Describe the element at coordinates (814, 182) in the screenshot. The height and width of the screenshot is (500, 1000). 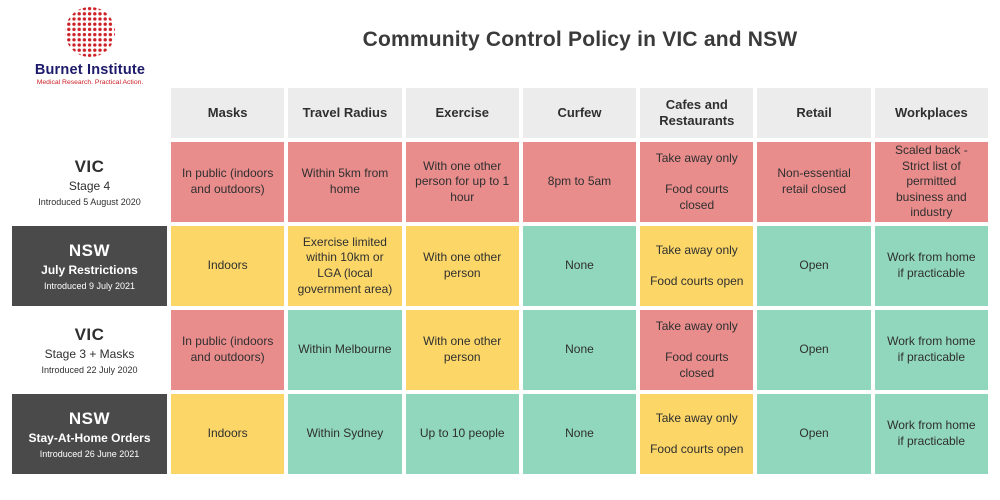
I see `cell-retail: Non-essential retail closed` at that location.